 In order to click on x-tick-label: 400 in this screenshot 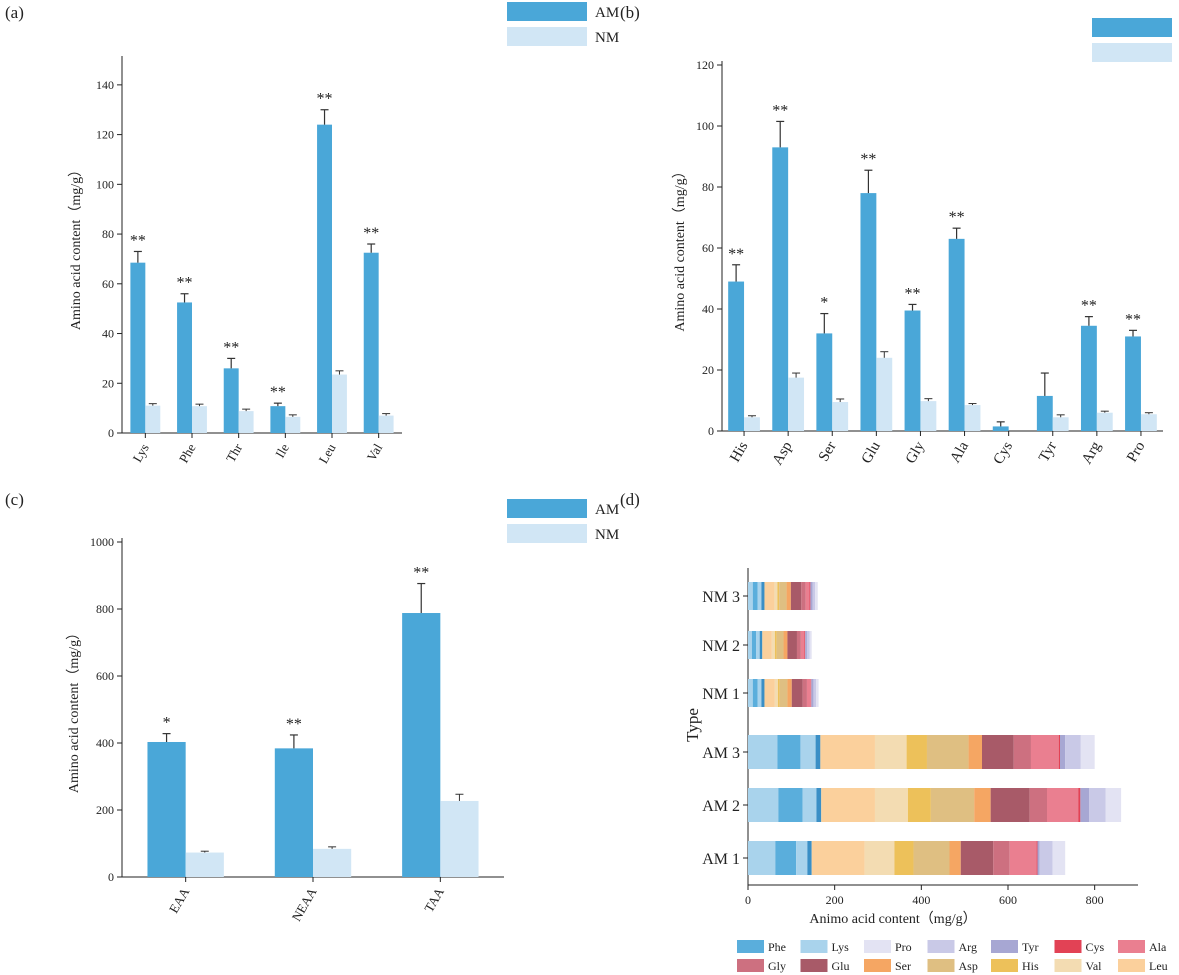, I will do `click(921, 900)`.